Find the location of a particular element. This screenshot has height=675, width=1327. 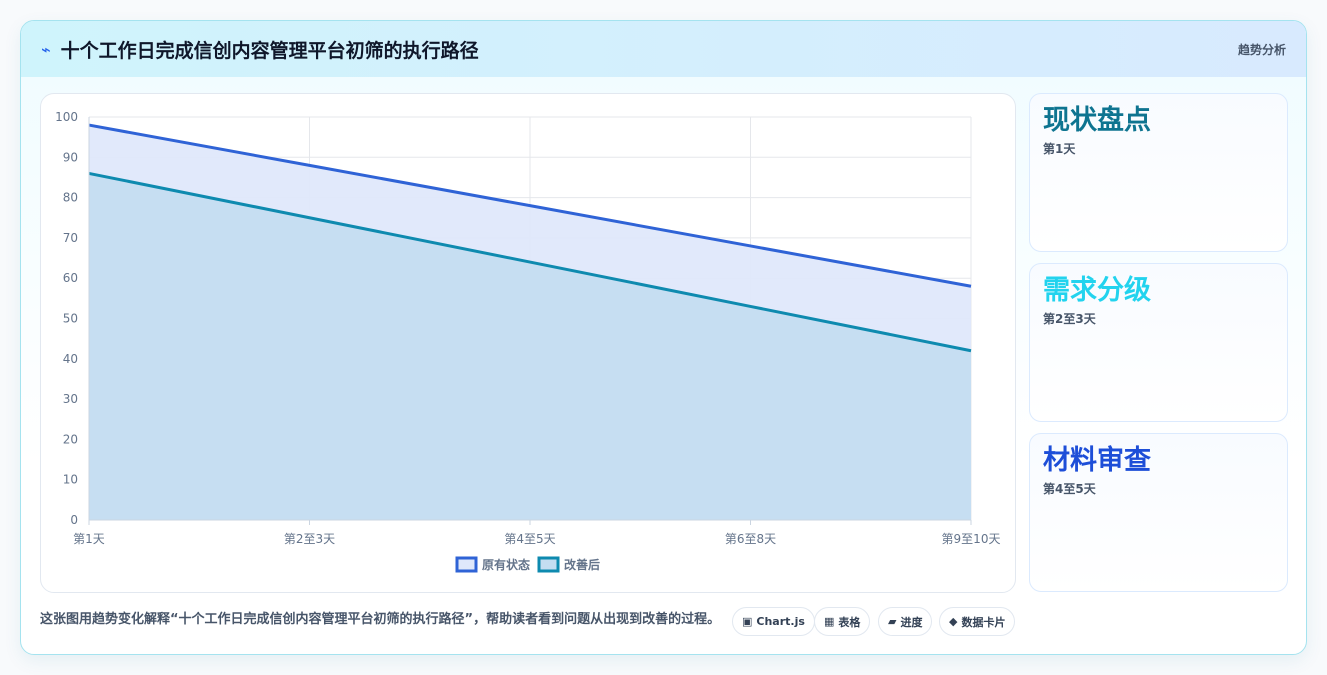

x-tick-label: 第9至10天 is located at coordinates (971, 539).